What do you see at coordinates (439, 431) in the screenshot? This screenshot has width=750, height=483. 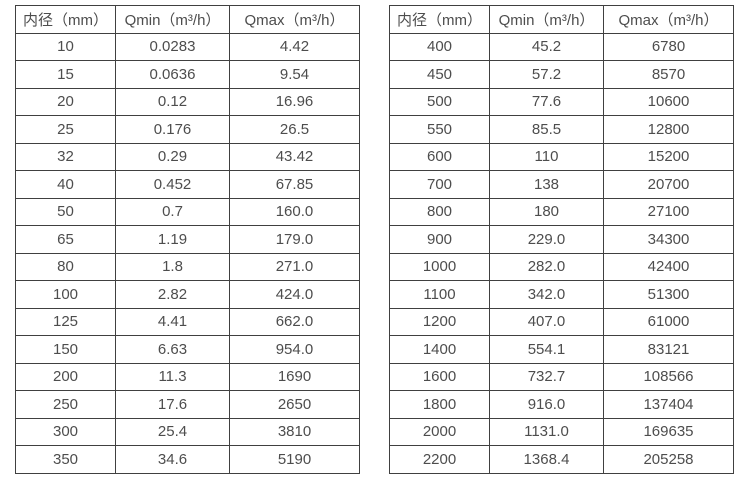 I see `table-cell: 2000` at bounding box center [439, 431].